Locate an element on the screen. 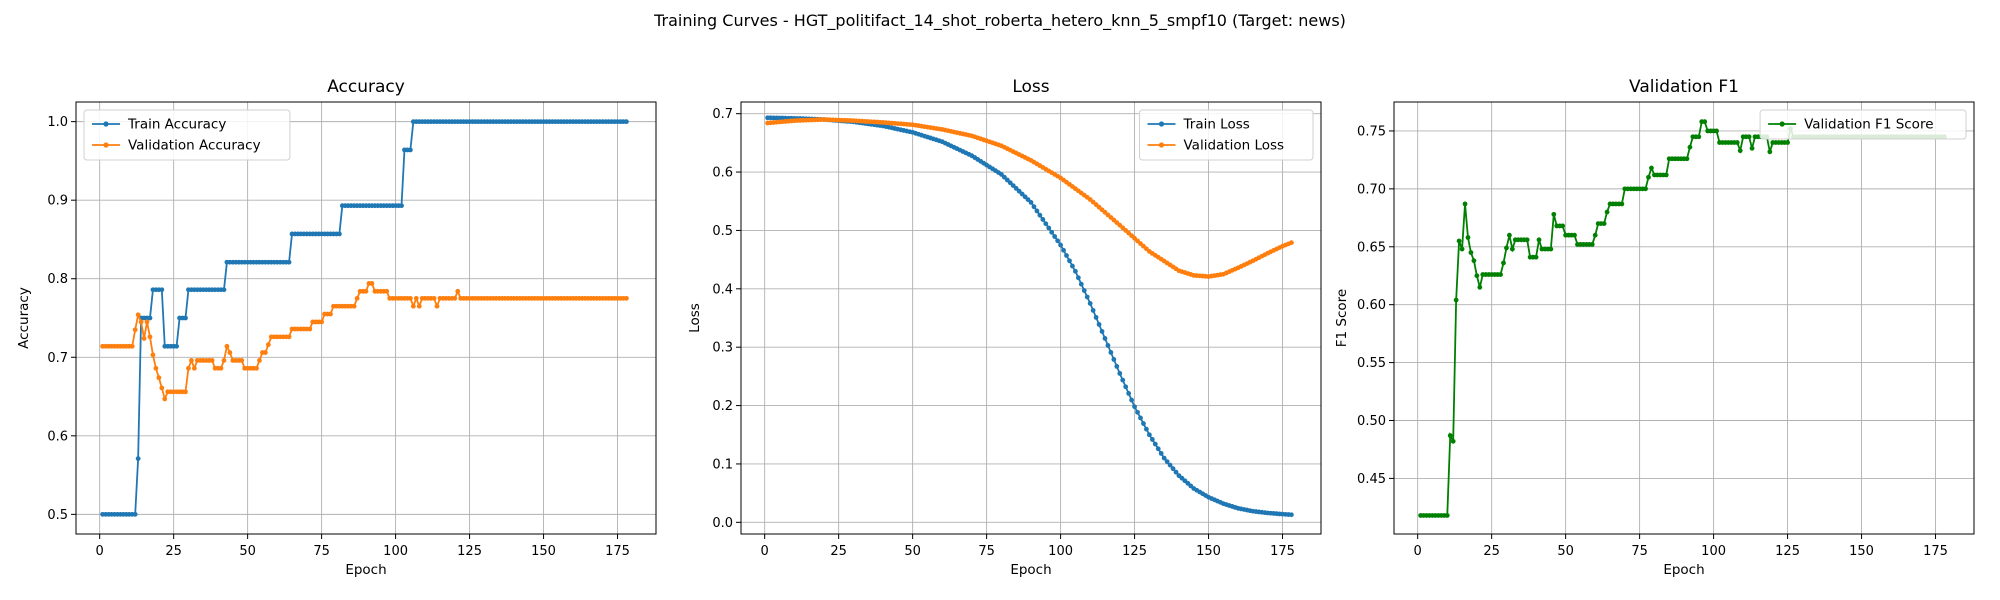 The image size is (2000, 600). chart-0-xtick-label-3: 75 is located at coordinates (321, 551).